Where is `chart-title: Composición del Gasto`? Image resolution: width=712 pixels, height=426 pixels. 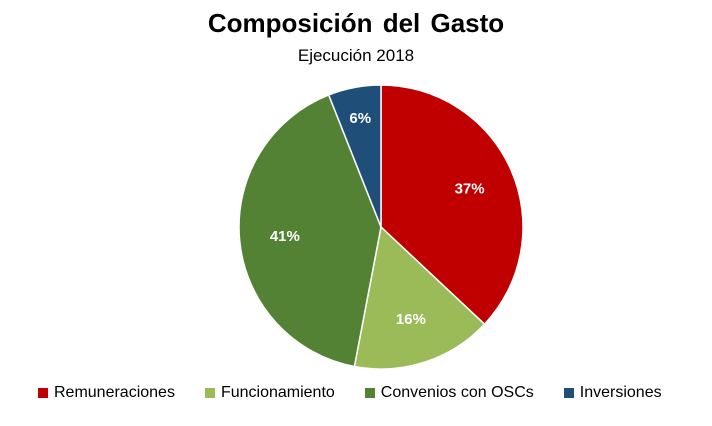
chart-title: Composición del Gasto is located at coordinates (356, 23).